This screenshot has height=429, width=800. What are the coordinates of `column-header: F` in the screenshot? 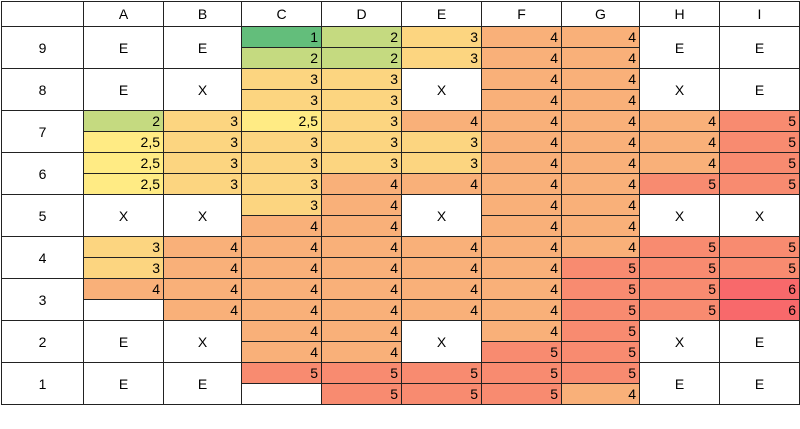 It's located at (521, 14).